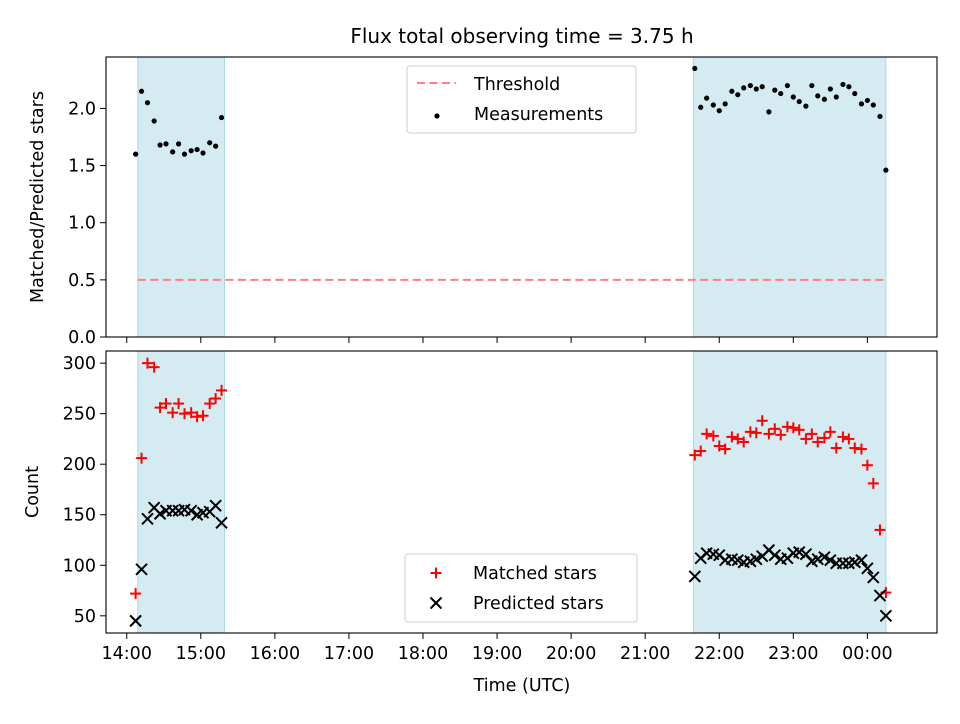 The width and height of the screenshot is (960, 724). I want to click on x-tick-label: 17:00, so click(349, 654).